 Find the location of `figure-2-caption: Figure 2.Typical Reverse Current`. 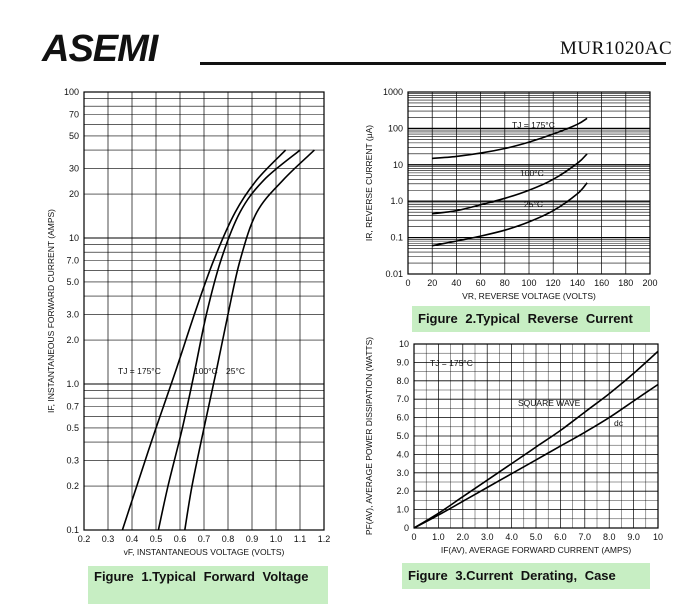

figure-2-caption: Figure 2.Typical Reverse Current is located at coordinates (531, 319).